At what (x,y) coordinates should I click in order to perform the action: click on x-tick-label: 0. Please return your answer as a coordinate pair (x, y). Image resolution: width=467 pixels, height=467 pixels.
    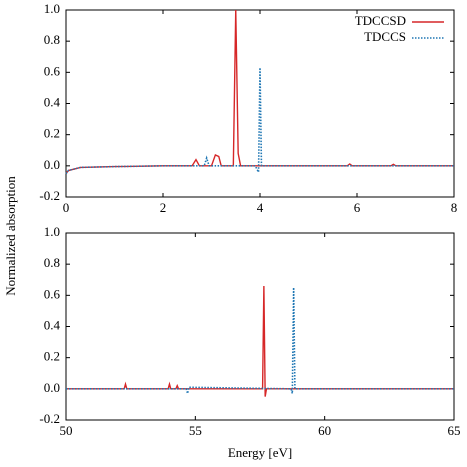
    Looking at the image, I should click on (66, 207).